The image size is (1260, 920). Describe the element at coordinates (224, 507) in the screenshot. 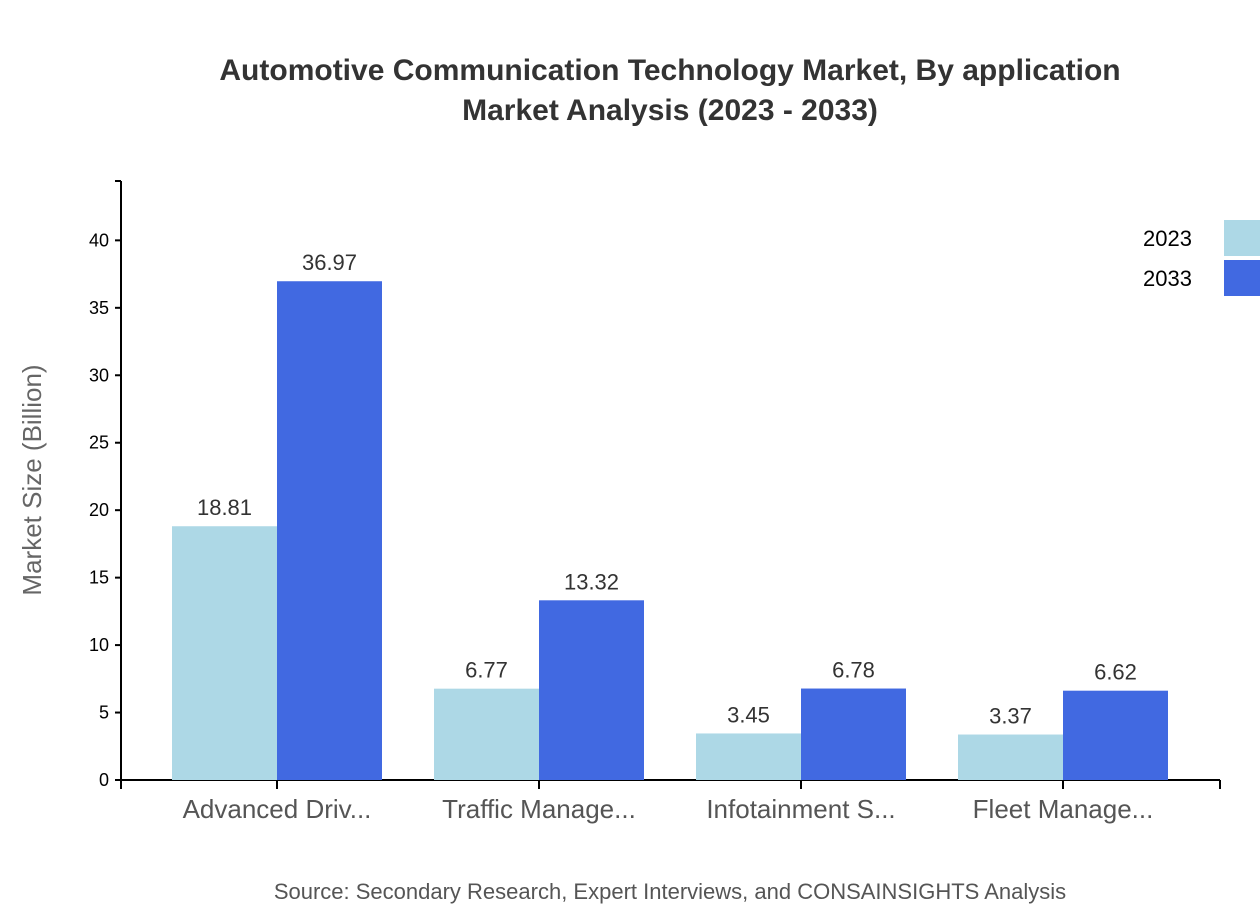

I see `data-label: 18.81` at that location.